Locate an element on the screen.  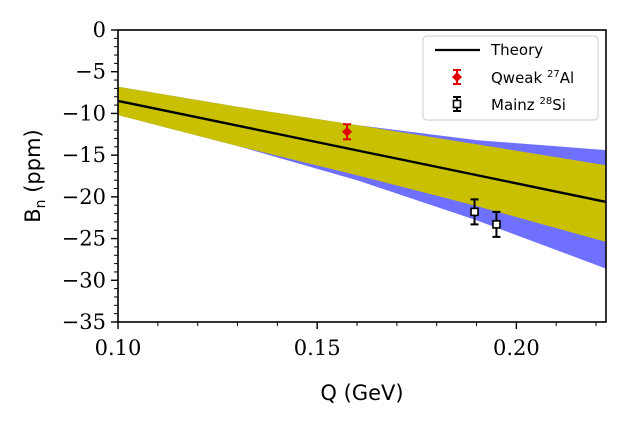
y-tick-label: −15 is located at coordinates (84, 155).